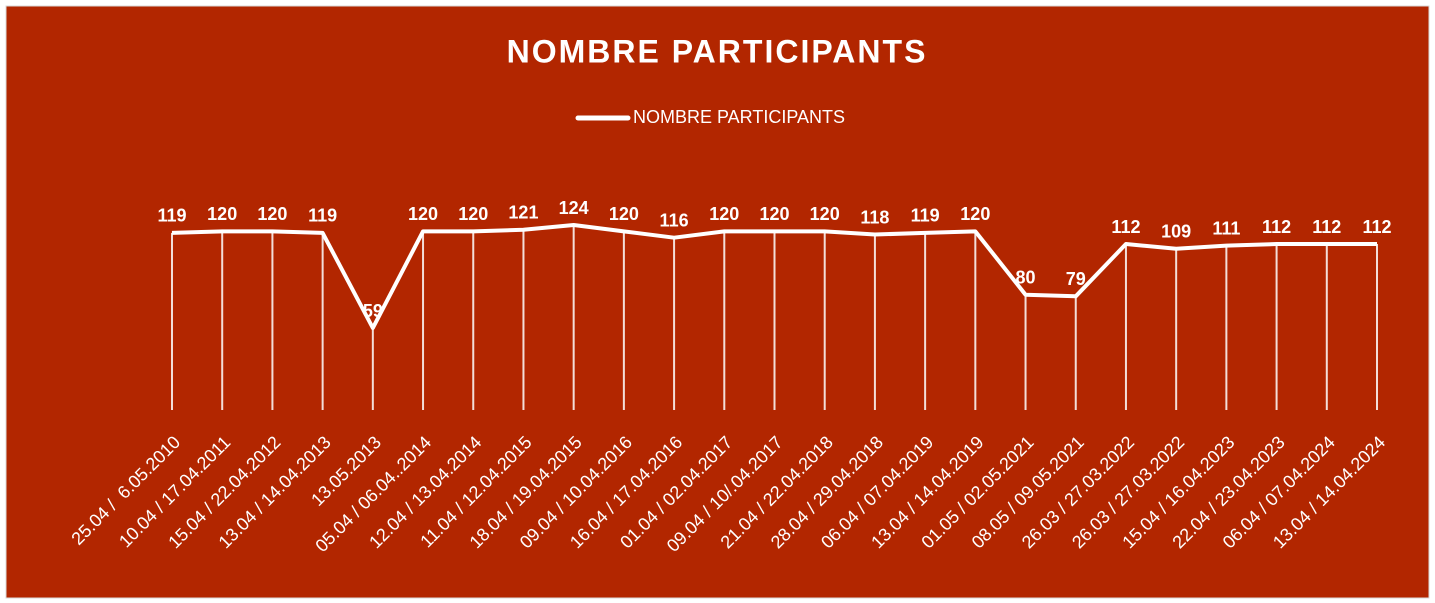 Image resolution: width=1435 pixels, height=603 pixels. What do you see at coordinates (574, 208) in the screenshot?
I see `data-label: 124` at bounding box center [574, 208].